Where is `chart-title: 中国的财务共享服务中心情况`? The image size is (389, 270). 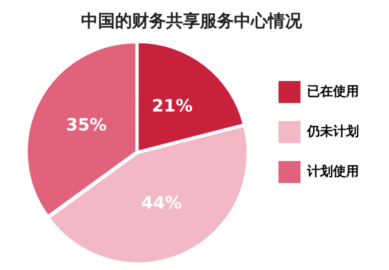 chart-title: 中国的财务共享服务中心情况 is located at coordinates (192, 22).